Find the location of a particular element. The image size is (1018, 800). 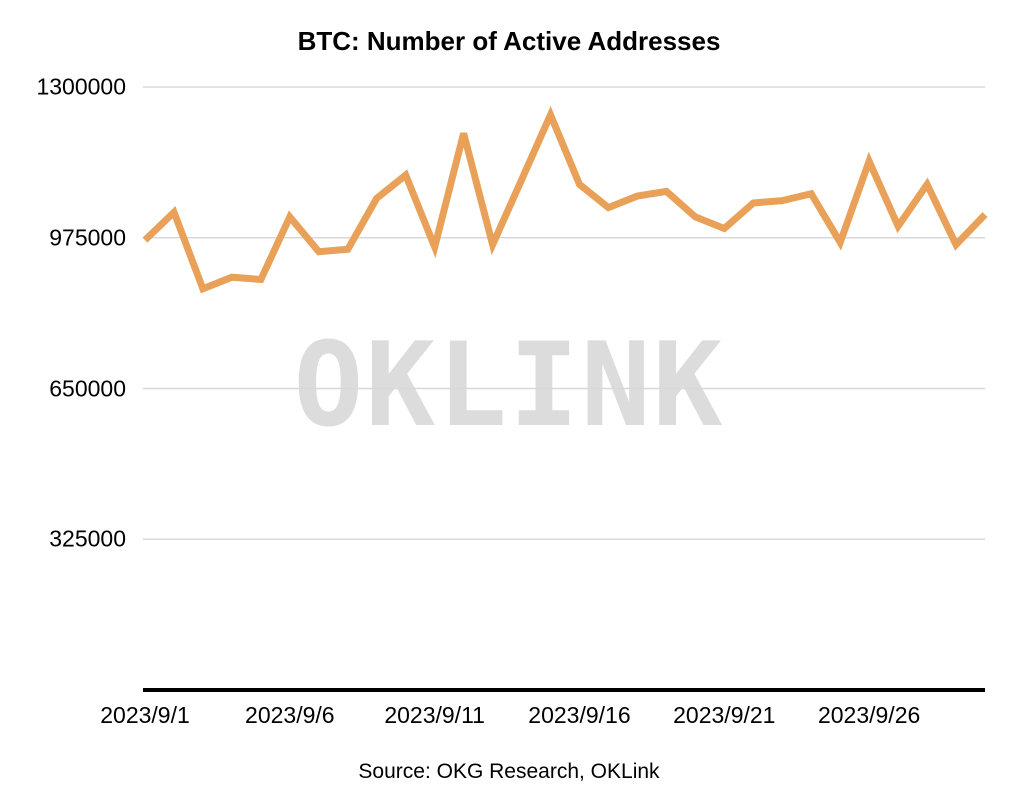

y-axis-label: 650000 is located at coordinates (87, 388).